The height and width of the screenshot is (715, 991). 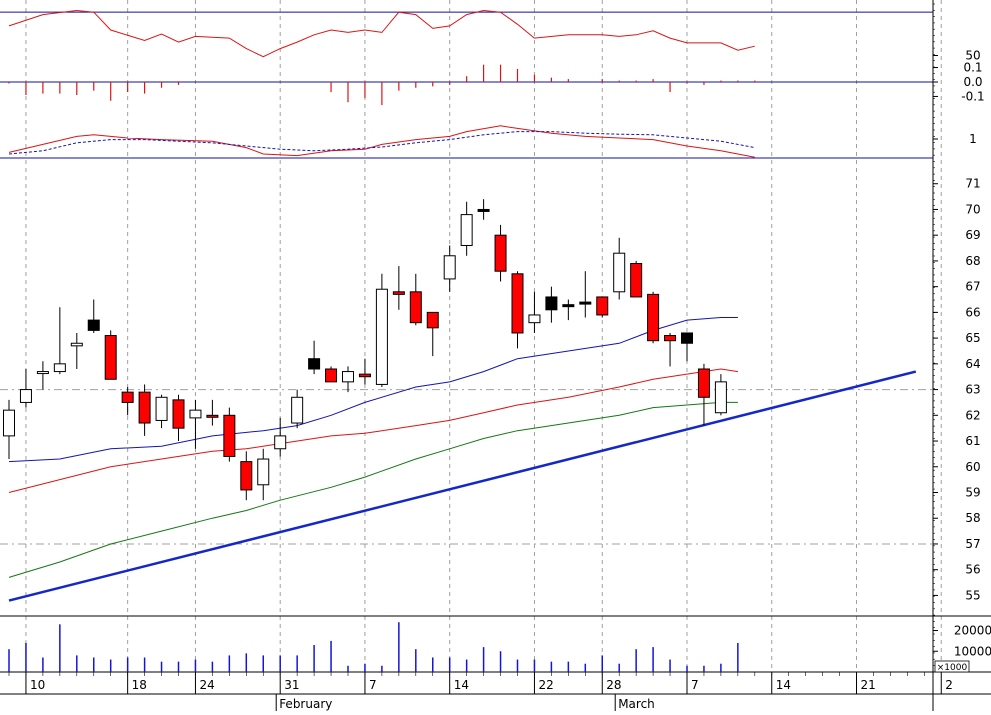 I want to click on oscillator-line, so click(x=381, y=141).